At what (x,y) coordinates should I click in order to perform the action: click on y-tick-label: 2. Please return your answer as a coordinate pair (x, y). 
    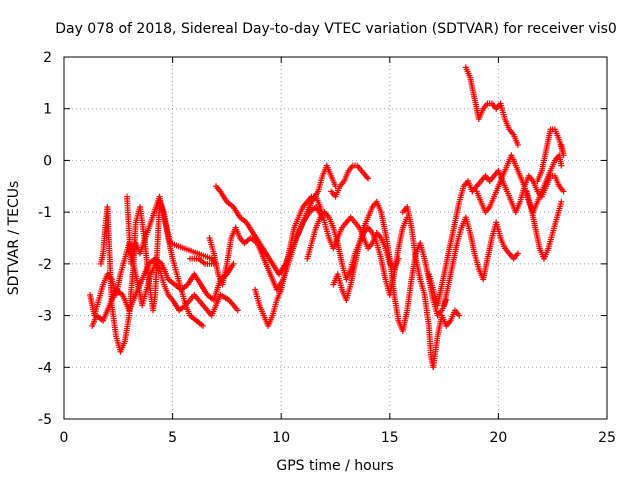
    Looking at the image, I should click on (47, 58).